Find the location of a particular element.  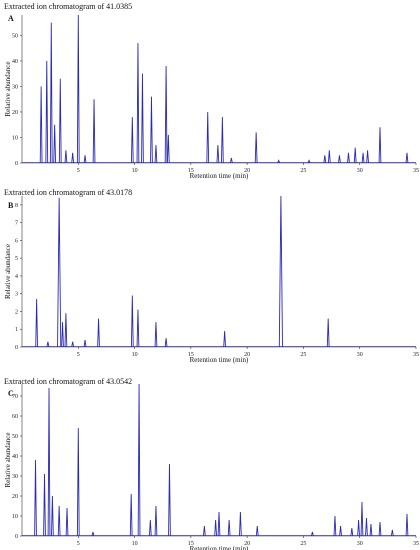

chart-title: Extracted ion chromatogram of 43.0178 is located at coordinates (68, 192).